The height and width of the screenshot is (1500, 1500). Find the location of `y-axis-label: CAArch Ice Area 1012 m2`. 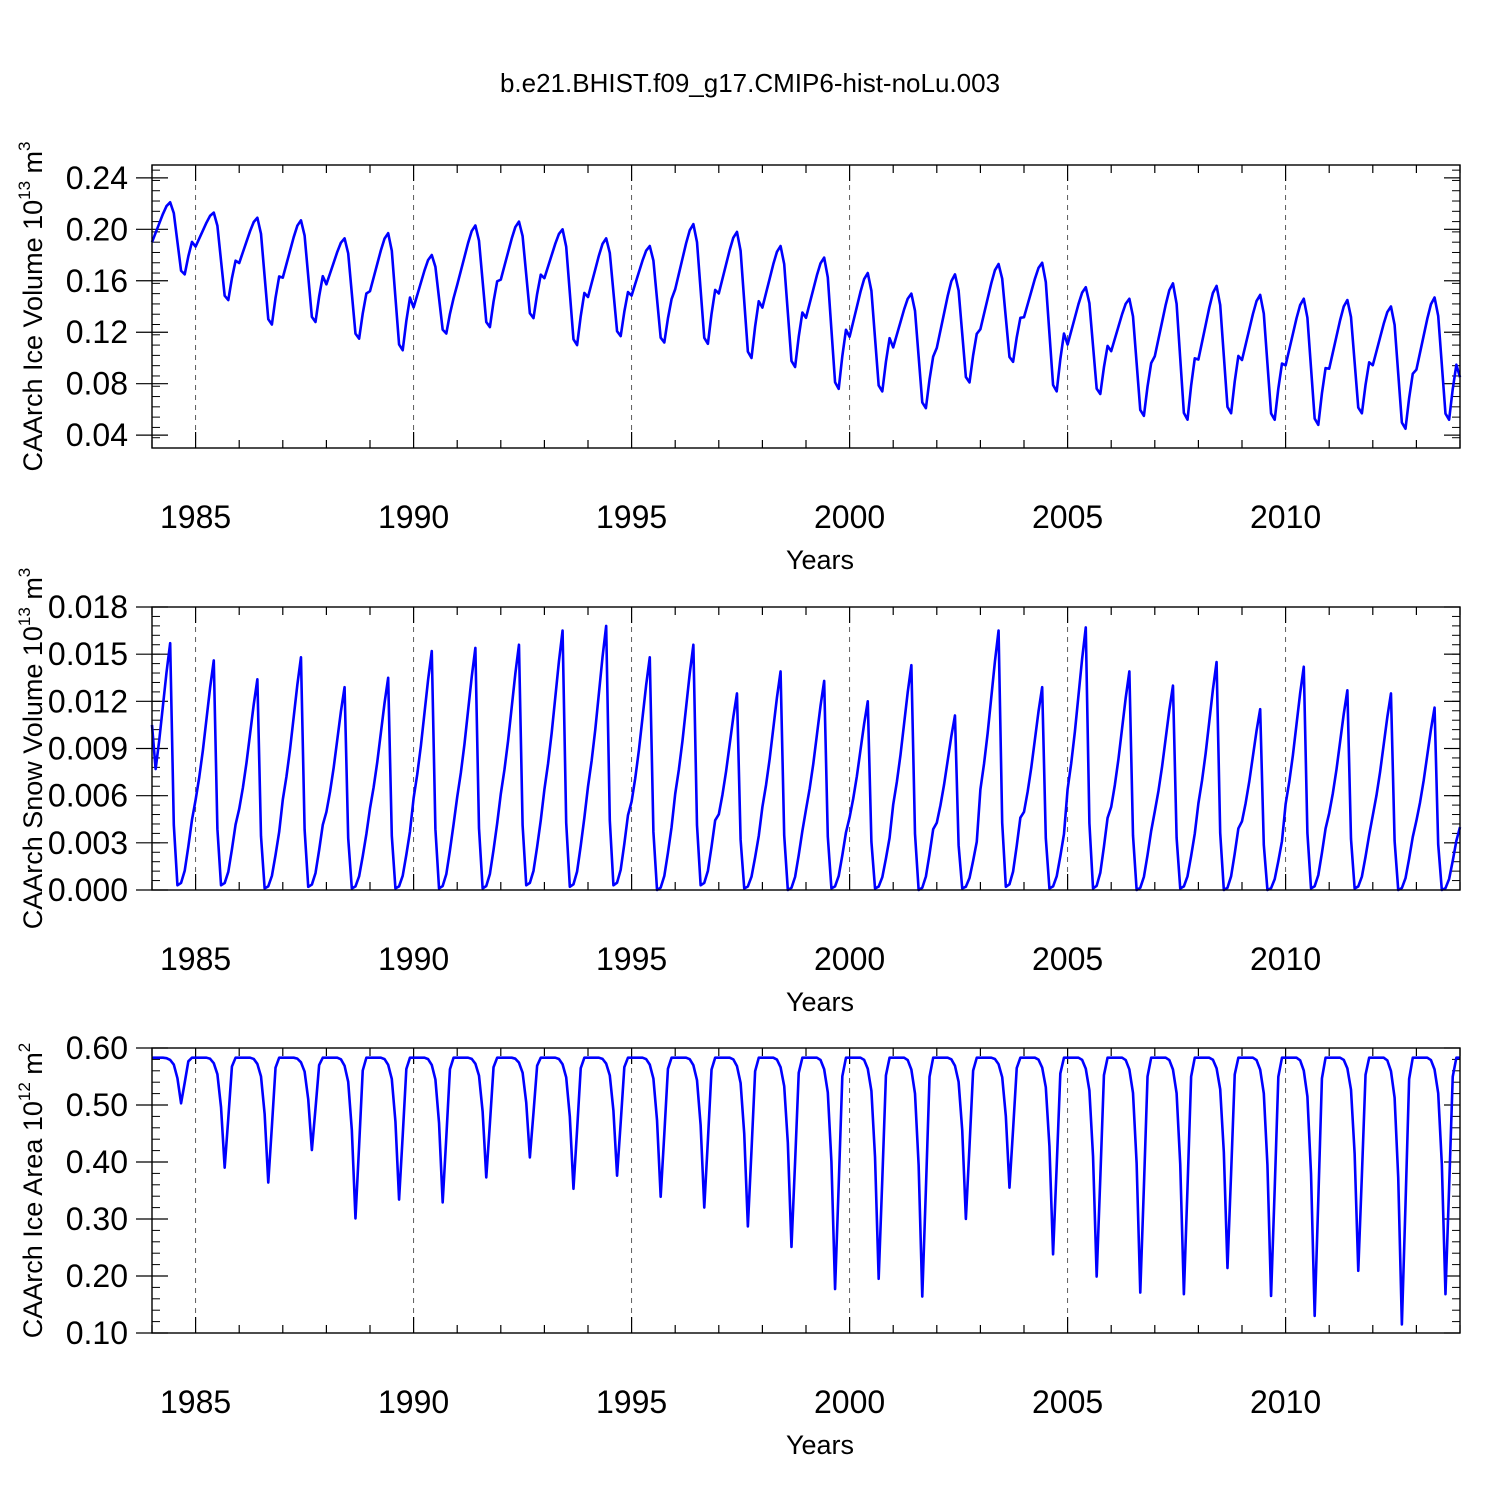

y-axis-label: CAArch Ice Area 1012 m2 is located at coordinates (31, 1191).